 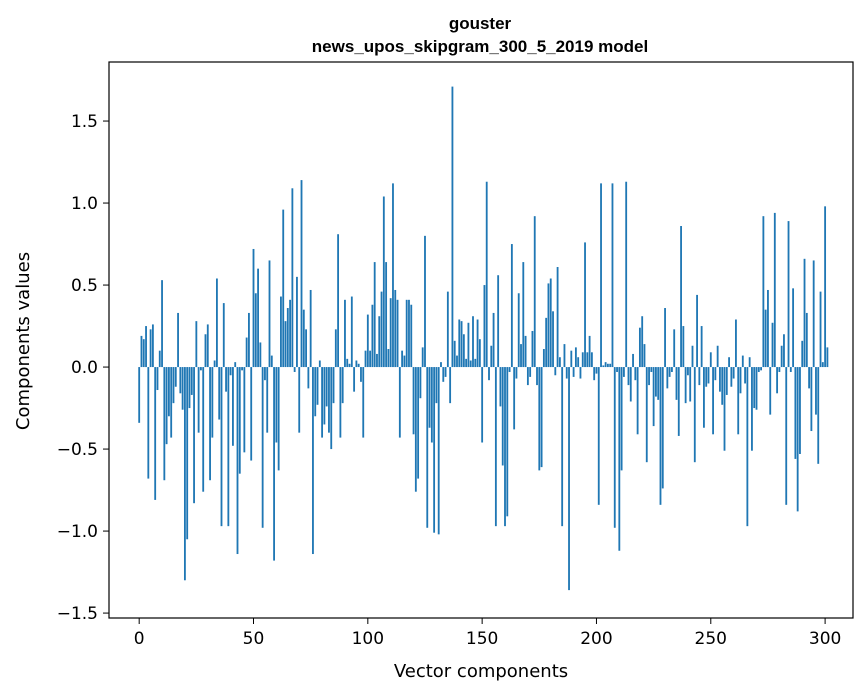 What do you see at coordinates (480, 46) in the screenshot?
I see `chart-subtitle: news_upos_skipgram_300_5_2019 model` at bounding box center [480, 46].